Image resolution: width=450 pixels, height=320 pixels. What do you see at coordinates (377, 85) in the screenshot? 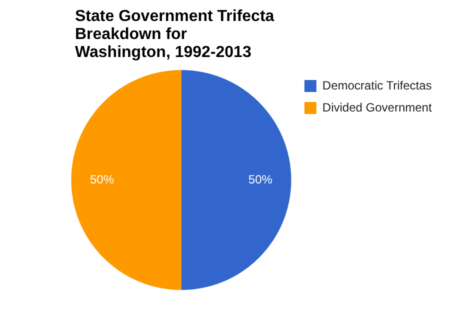
I see `legend-label: Democratic Trifectas` at bounding box center [377, 85].